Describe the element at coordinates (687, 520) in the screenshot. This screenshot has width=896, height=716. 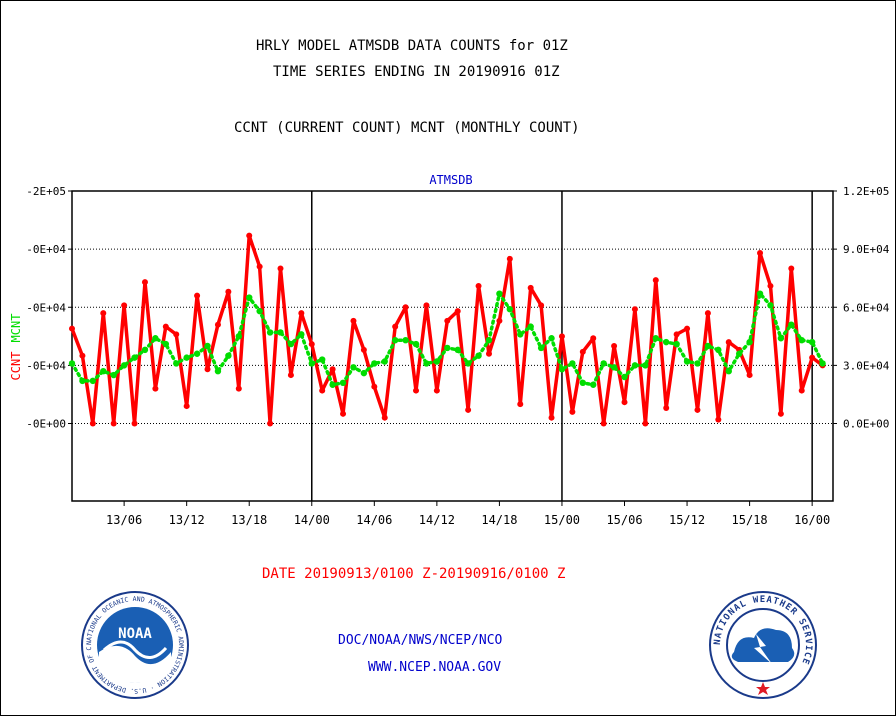
I see `x-tick-label: 15/12` at that location.